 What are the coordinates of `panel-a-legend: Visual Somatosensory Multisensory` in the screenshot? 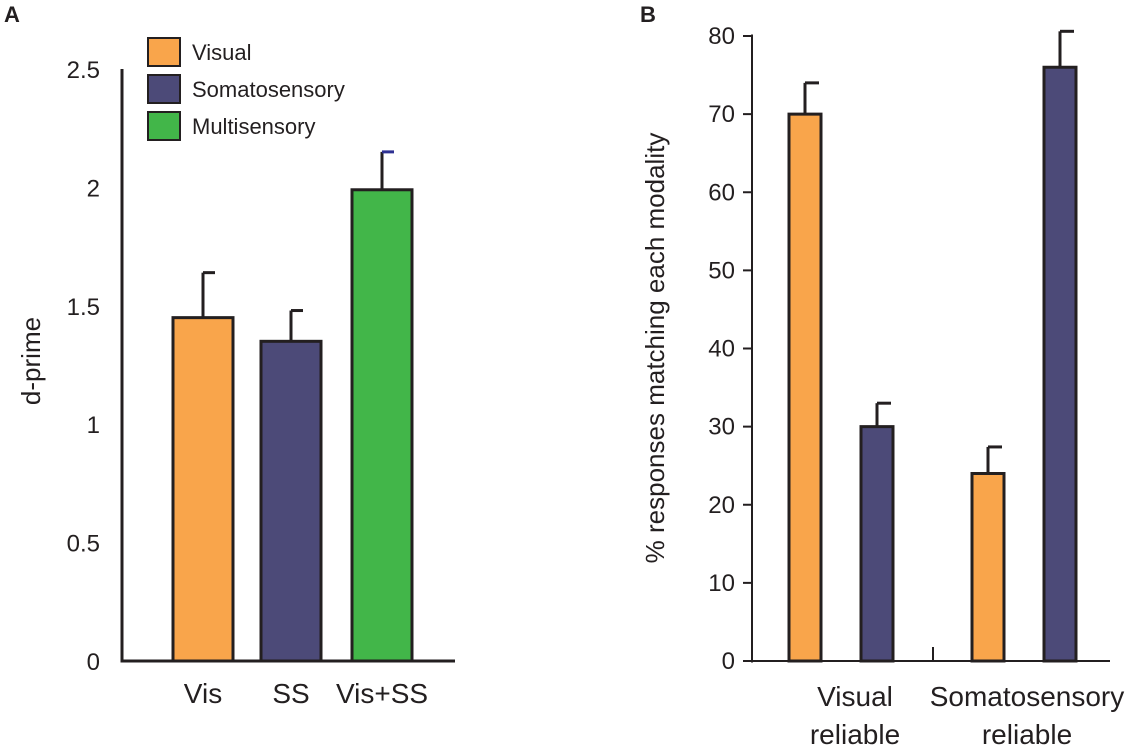 It's located at (246, 89).